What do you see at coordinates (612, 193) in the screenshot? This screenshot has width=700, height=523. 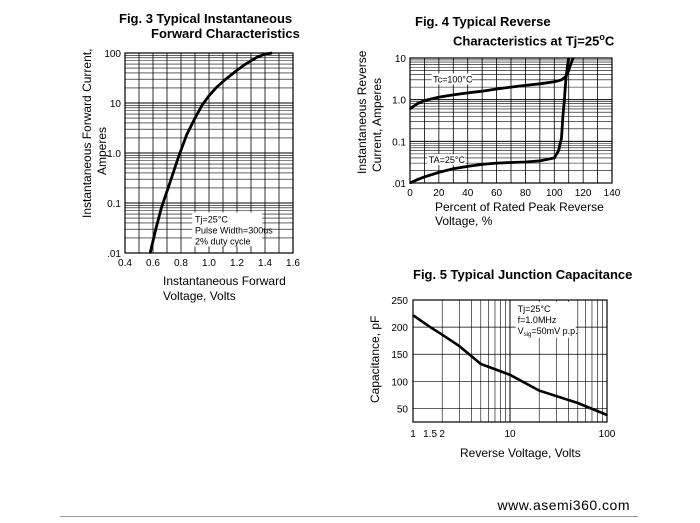 I see `fig4-x-tick: 140` at bounding box center [612, 193].